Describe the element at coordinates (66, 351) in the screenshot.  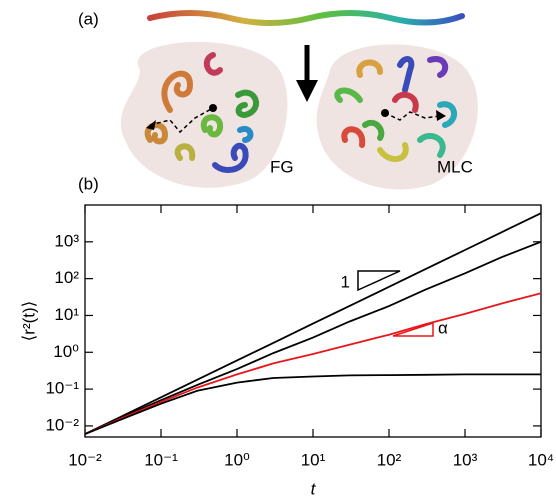
I see `y-tick-label: 10⁰` at that location.